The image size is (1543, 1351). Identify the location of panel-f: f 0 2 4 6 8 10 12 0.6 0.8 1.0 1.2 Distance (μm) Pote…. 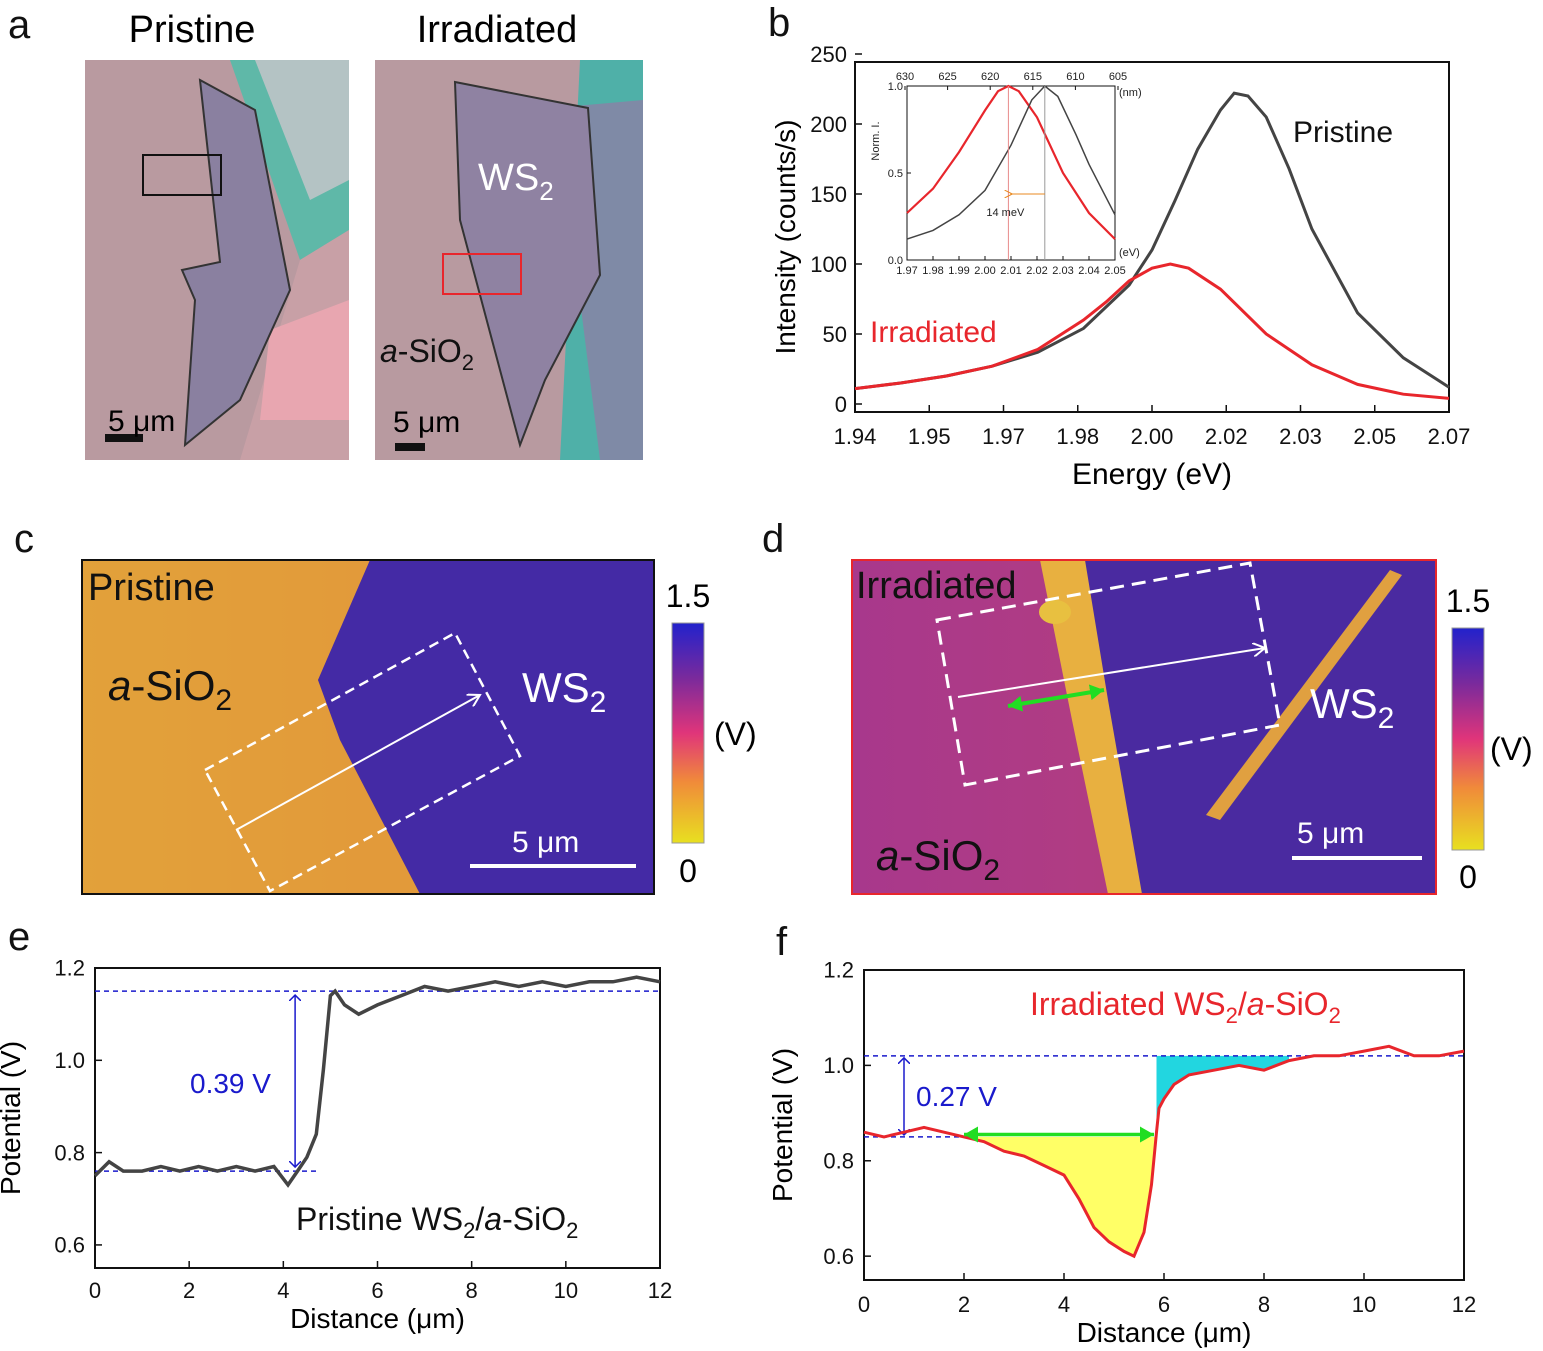
(1121, 1134).